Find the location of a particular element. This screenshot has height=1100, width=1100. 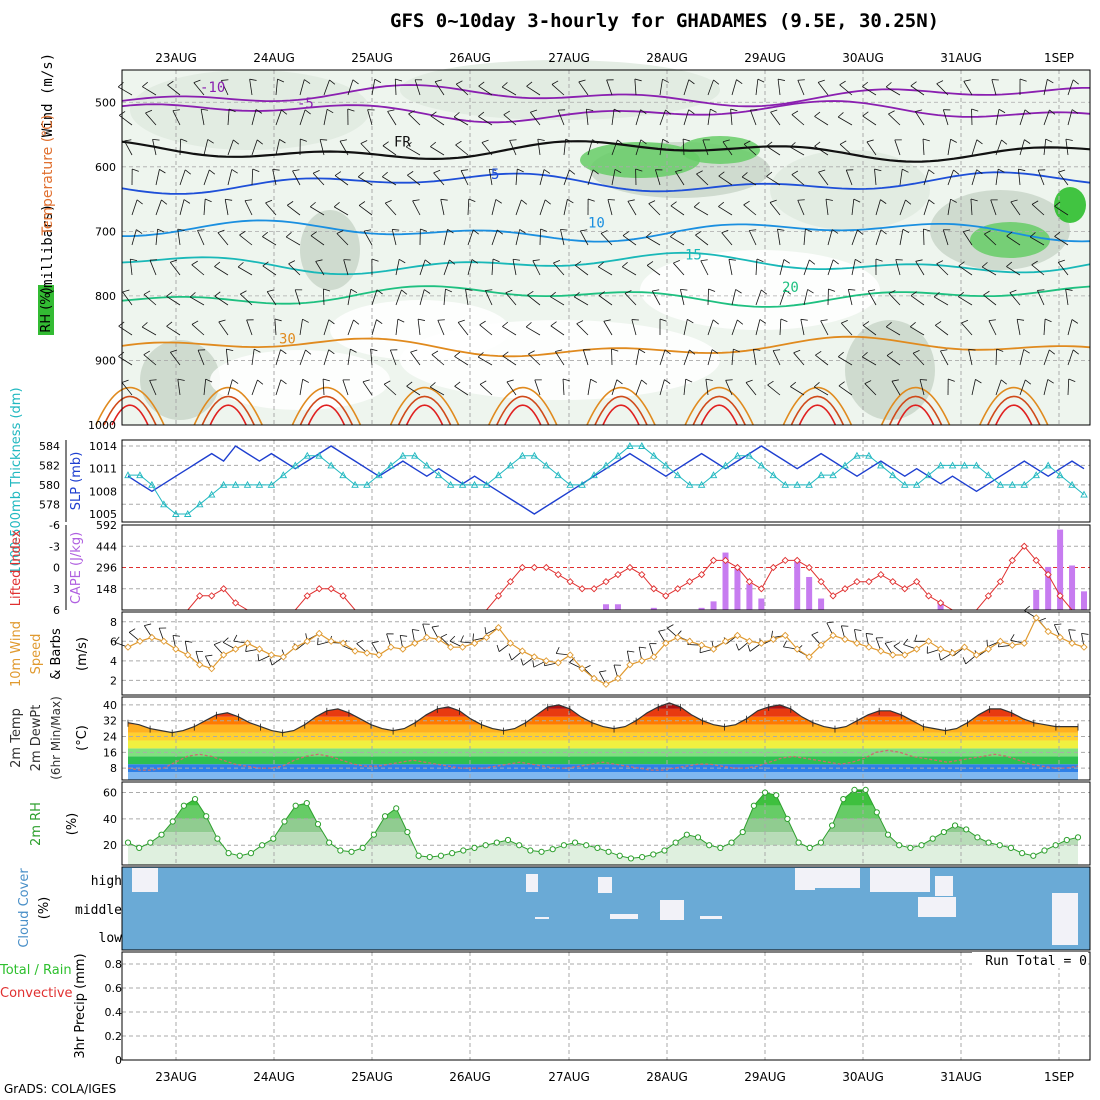

lifted-index-marker is located at coordinates (642, 574).